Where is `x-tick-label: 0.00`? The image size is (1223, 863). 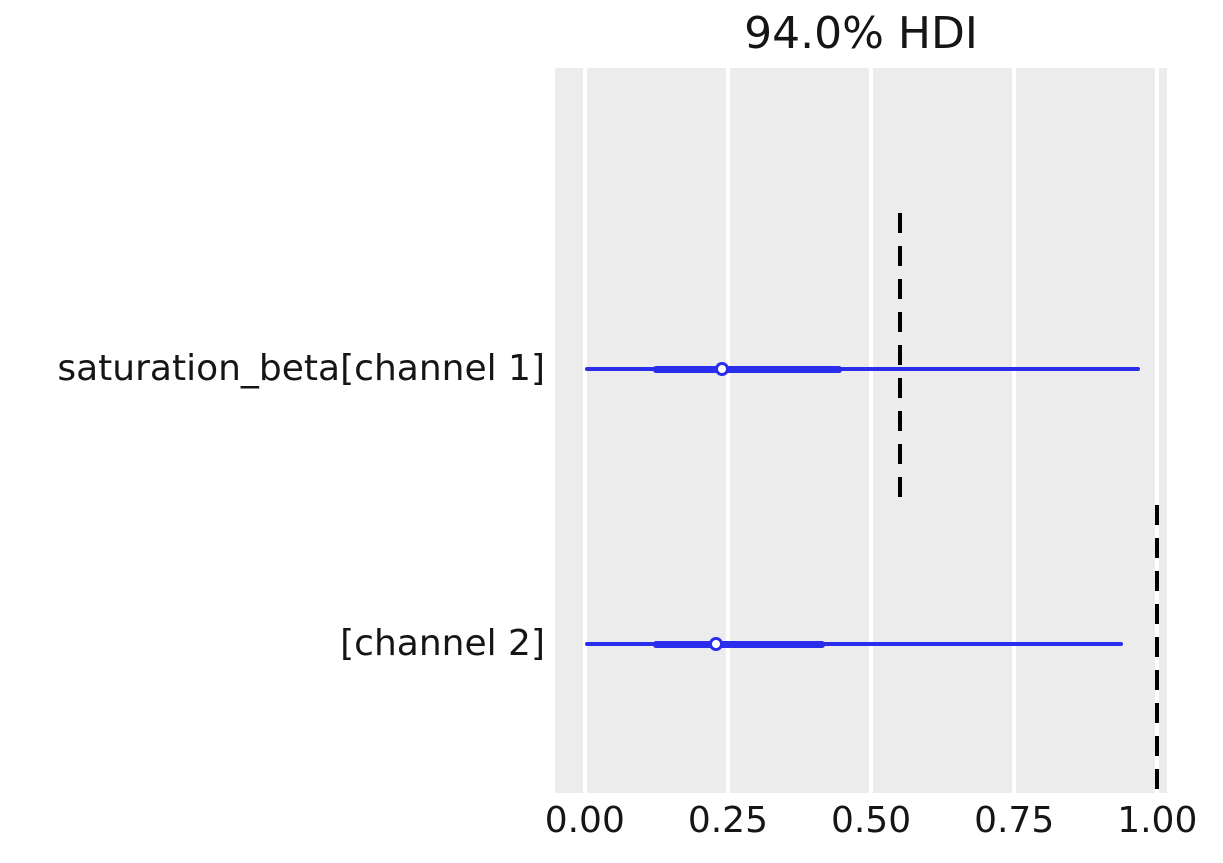 x-tick-label: 0.00 is located at coordinates (584, 820).